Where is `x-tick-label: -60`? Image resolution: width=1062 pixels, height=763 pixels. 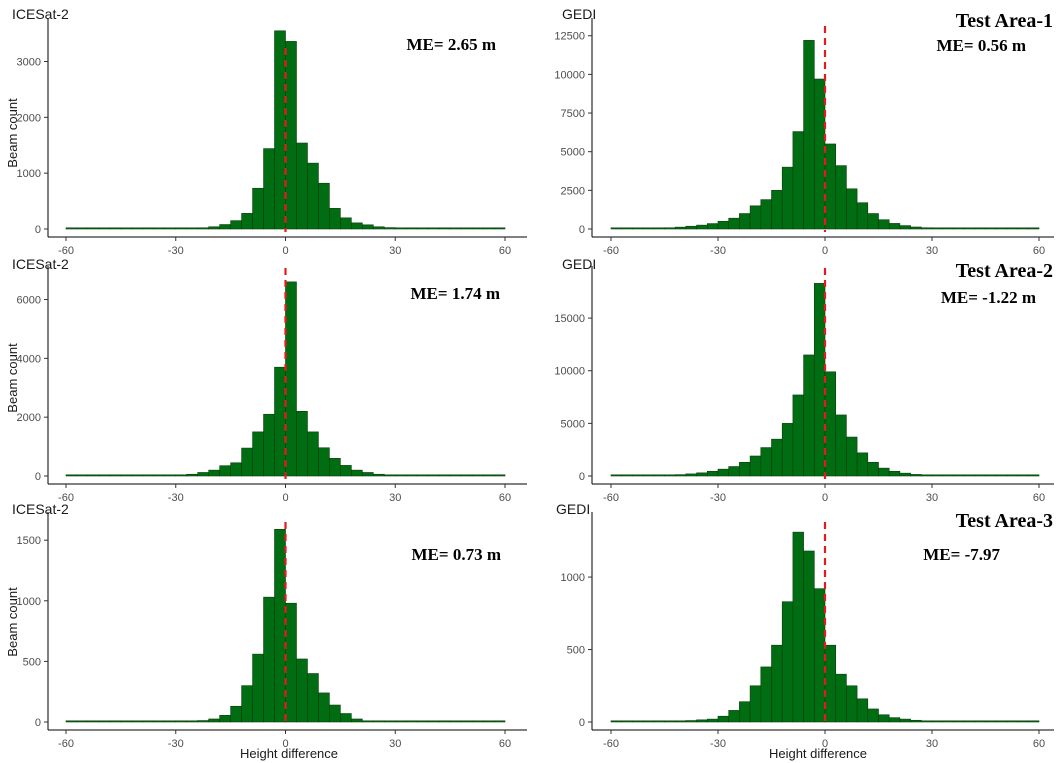
x-tick-label: -60 is located at coordinates (66, 498).